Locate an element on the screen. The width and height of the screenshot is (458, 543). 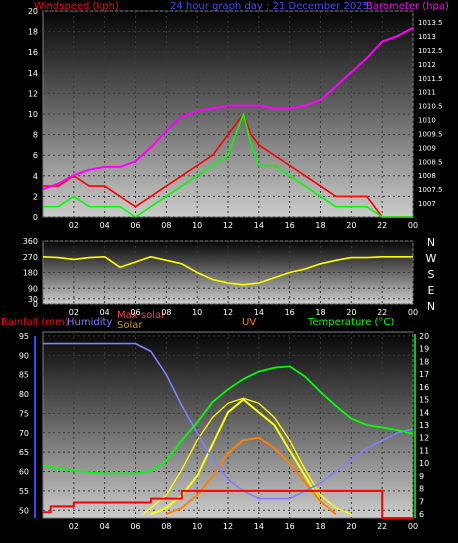
y-tick-label-right-3-16: 16 is located at coordinates (424, 387).